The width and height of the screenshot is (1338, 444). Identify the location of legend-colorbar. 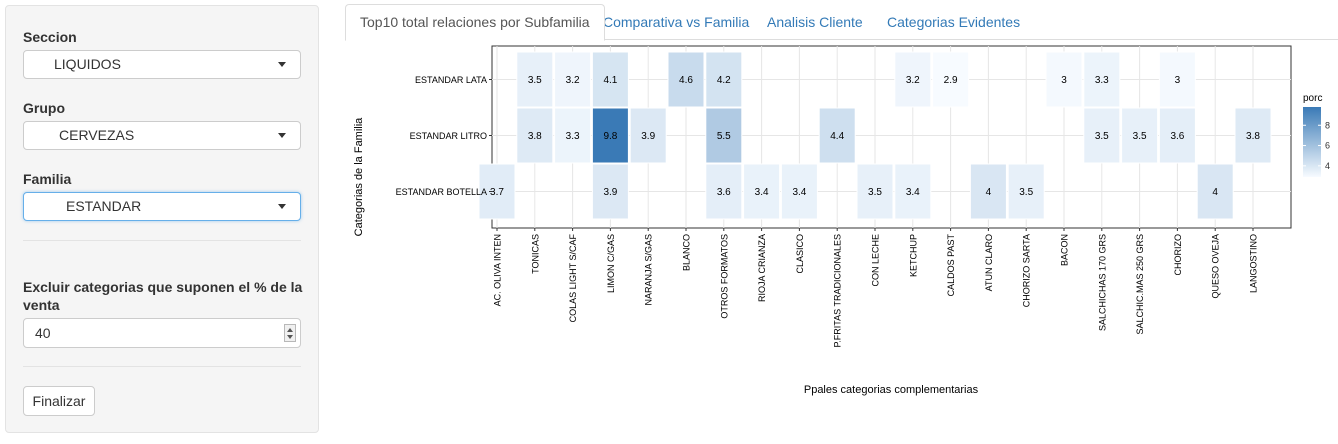
(1312, 142).